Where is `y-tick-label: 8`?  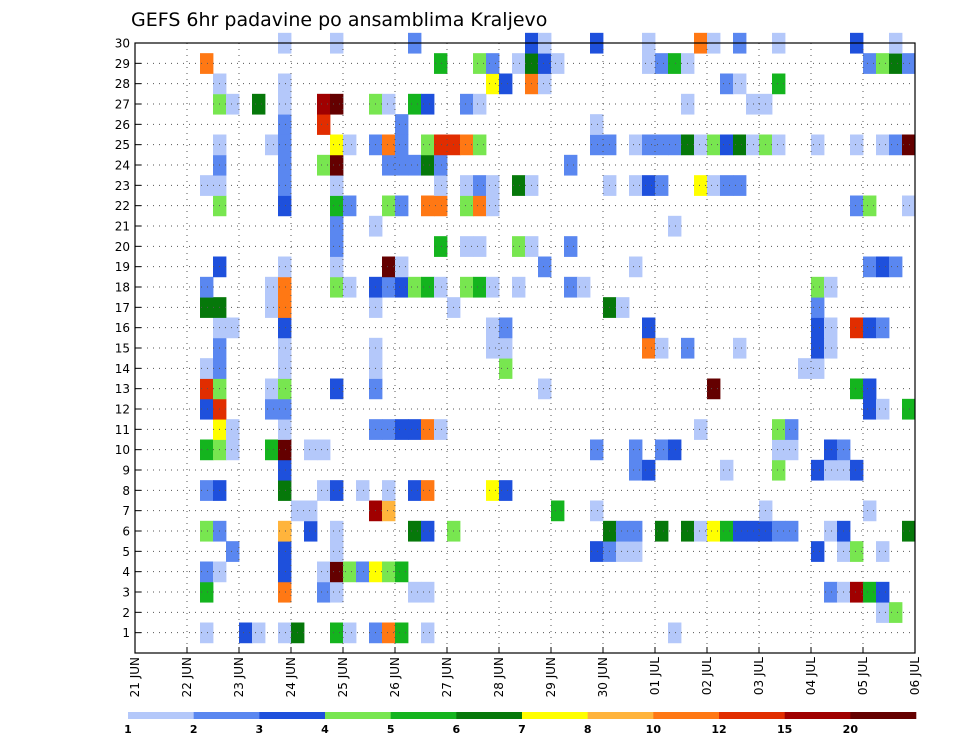 y-tick-label: 8 is located at coordinates (126, 491).